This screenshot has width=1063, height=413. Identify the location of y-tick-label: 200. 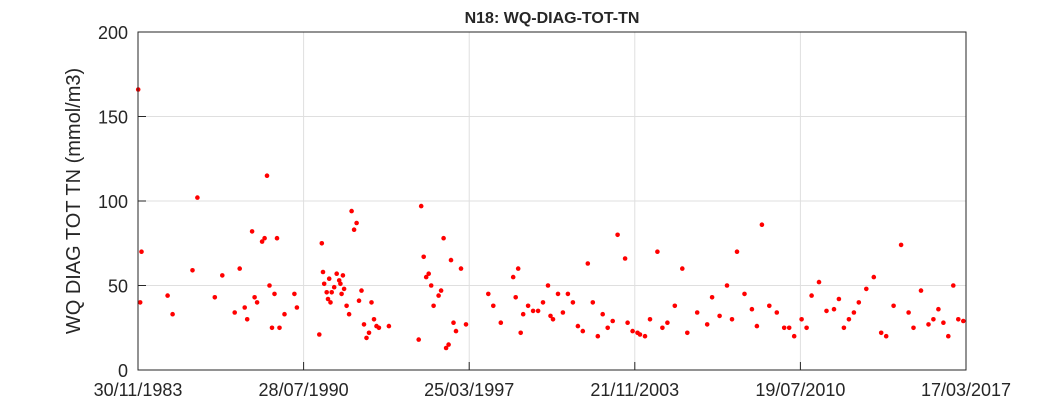
(113, 33).